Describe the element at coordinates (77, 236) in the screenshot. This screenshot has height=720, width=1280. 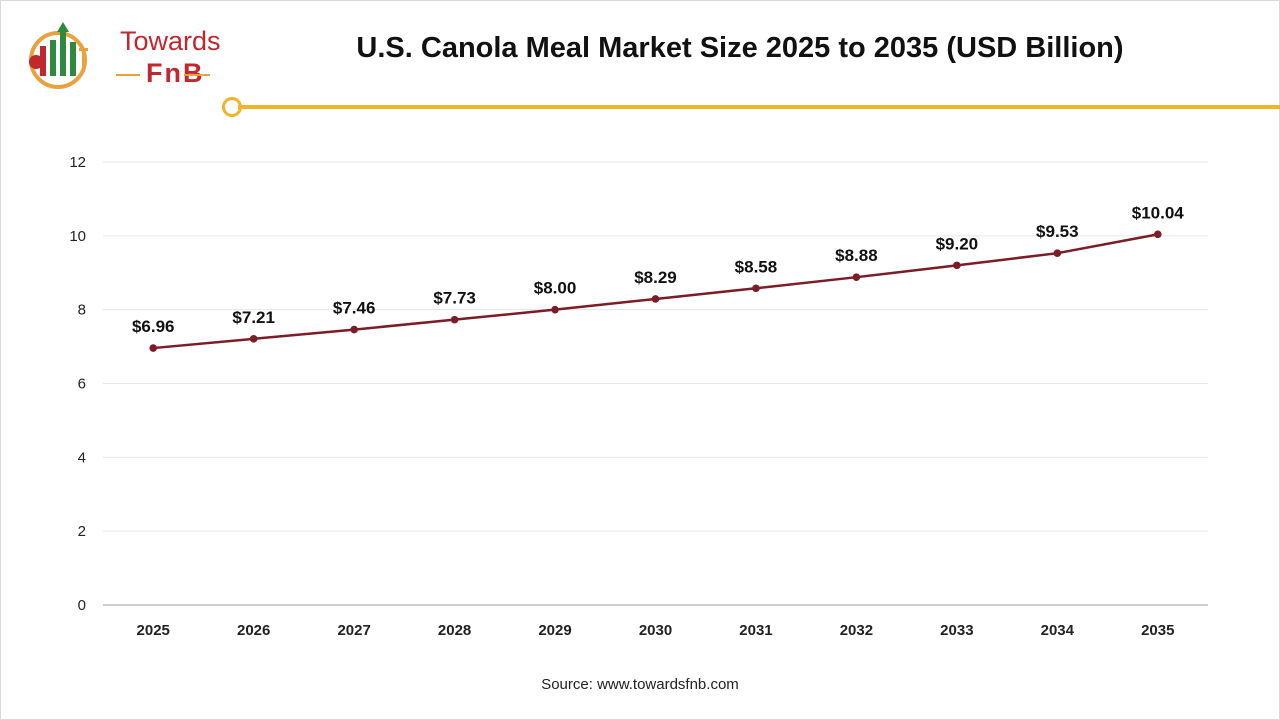
I see `y-tick-label: 10` at that location.